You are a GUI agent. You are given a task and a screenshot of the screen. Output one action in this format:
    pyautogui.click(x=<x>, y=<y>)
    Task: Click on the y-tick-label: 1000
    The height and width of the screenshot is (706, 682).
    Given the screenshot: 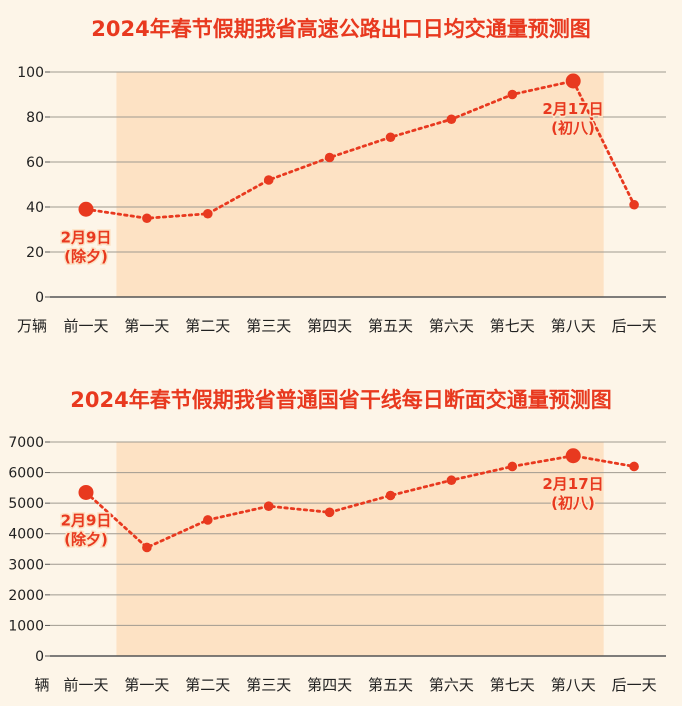 What is the action you would take?
    pyautogui.click(x=26, y=626)
    